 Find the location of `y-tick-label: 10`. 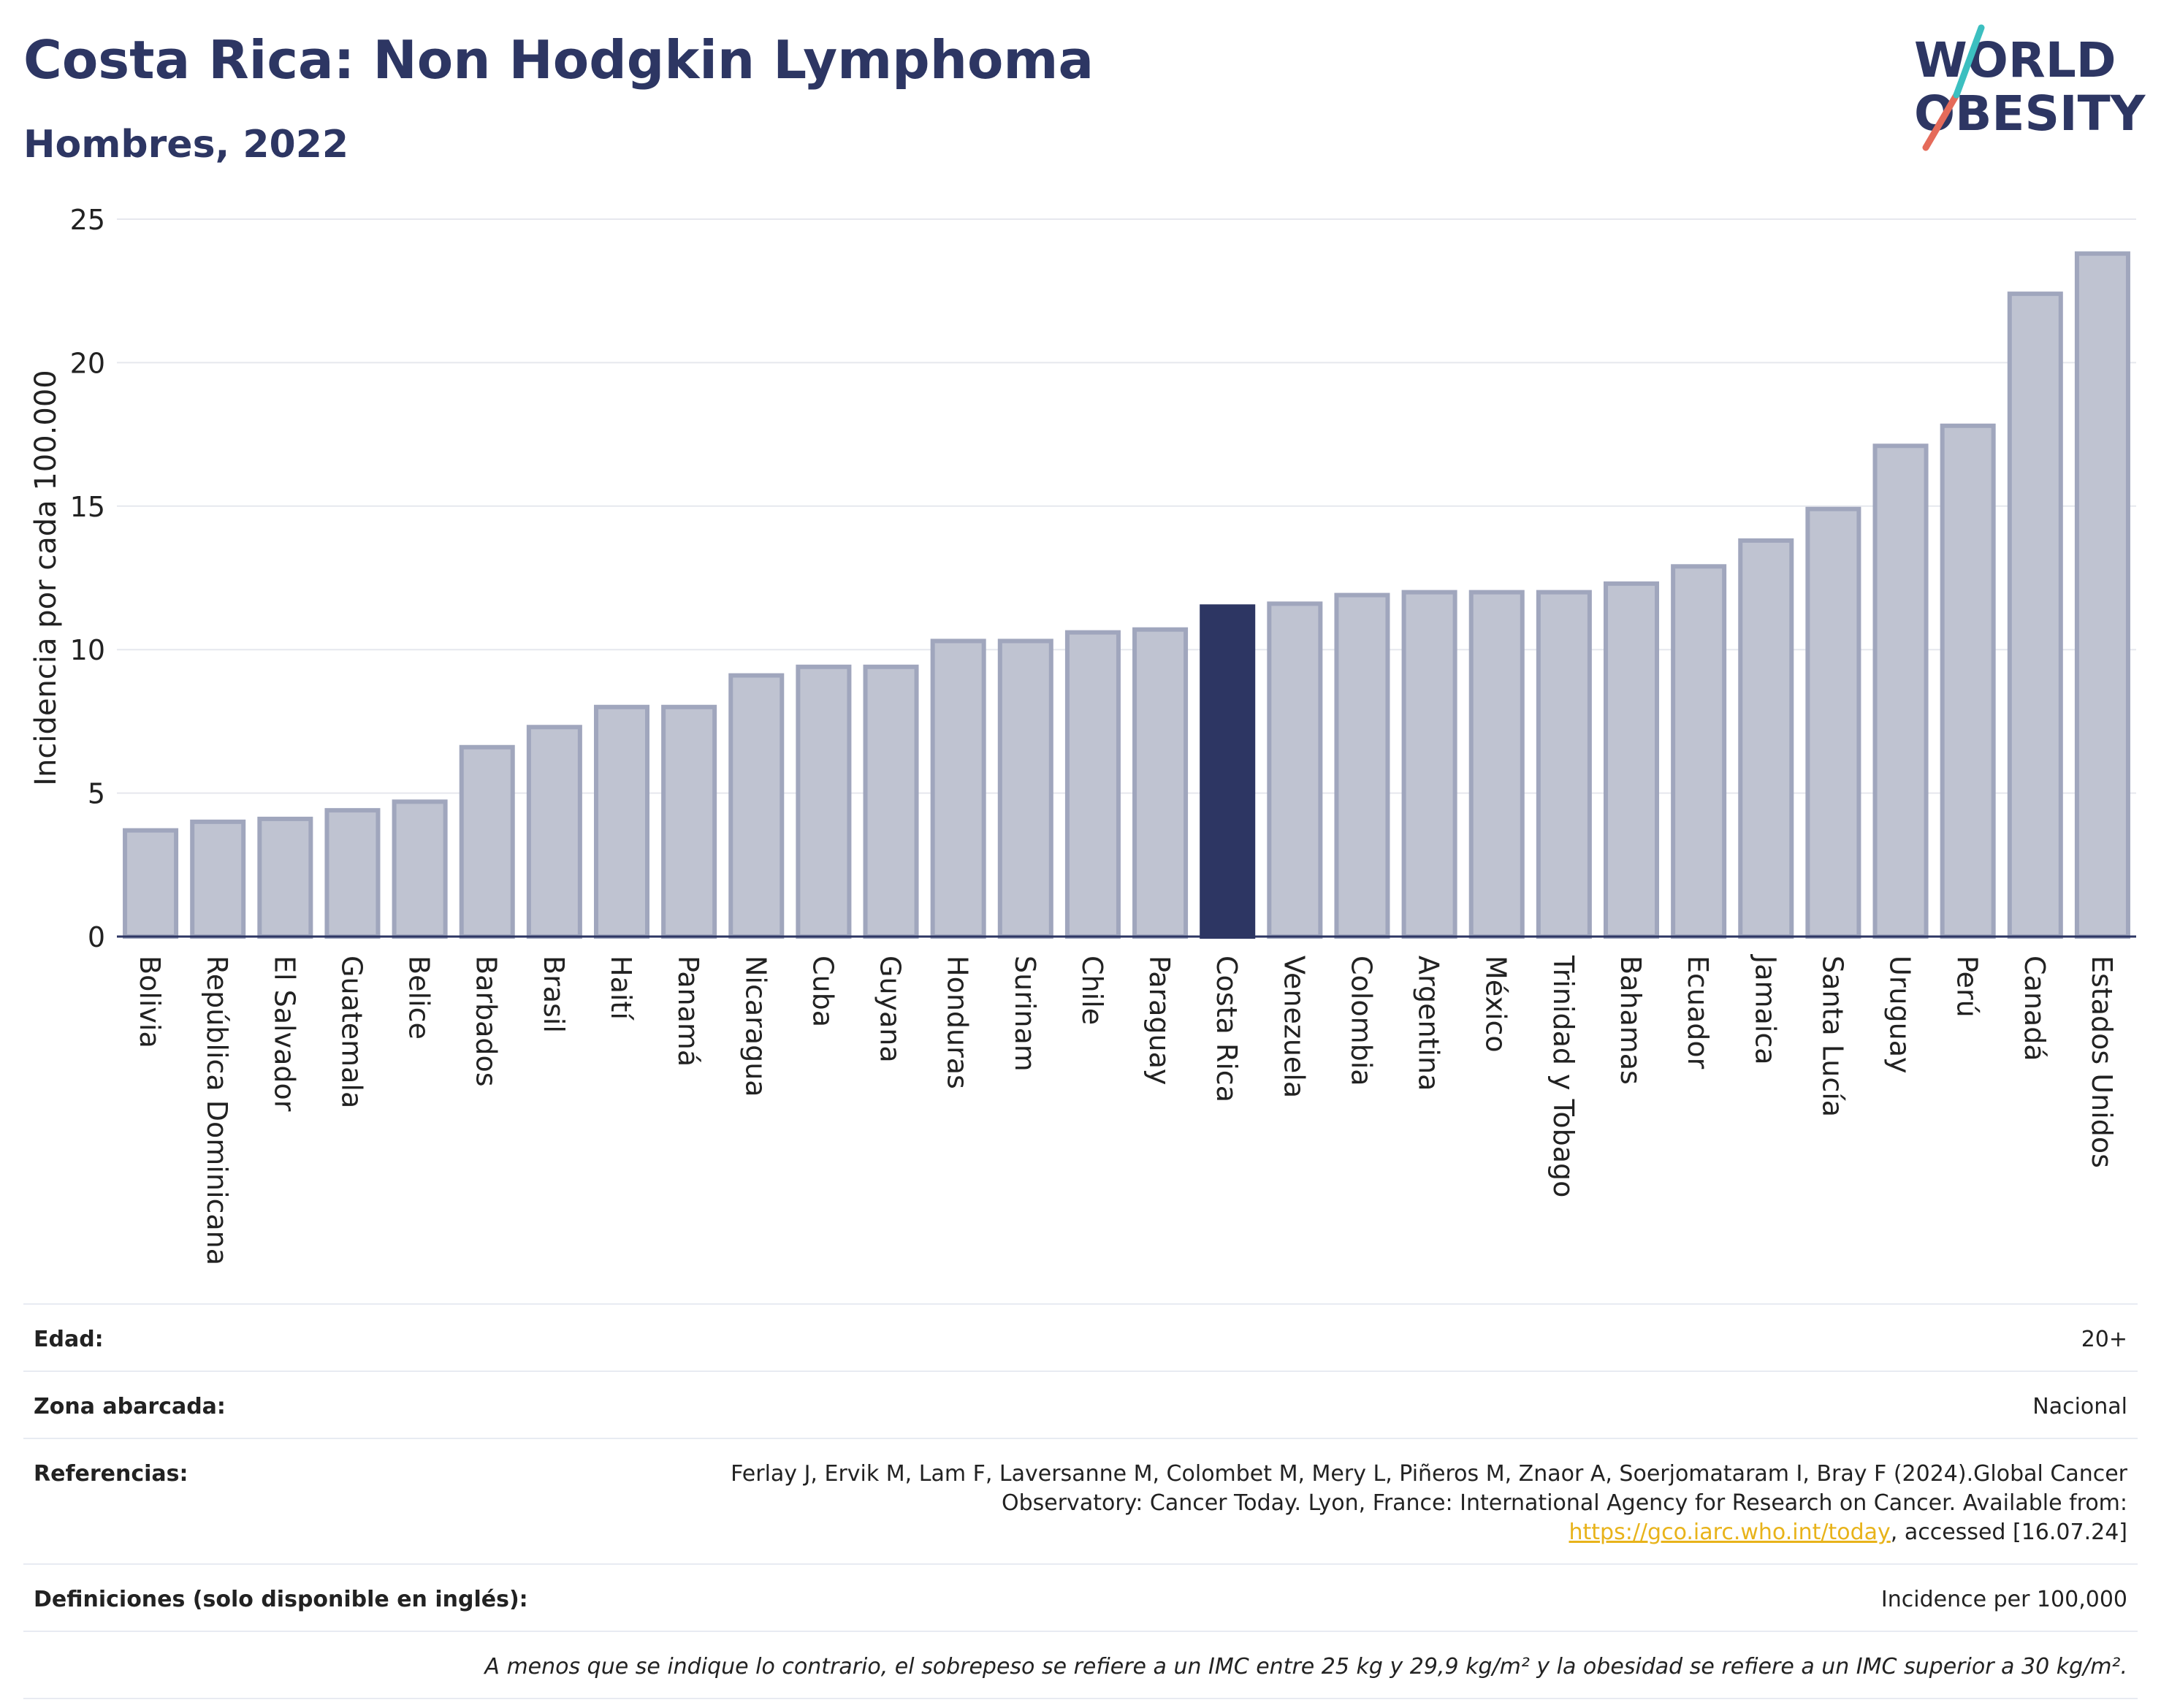

y-tick-label: 10 is located at coordinates (88, 650).